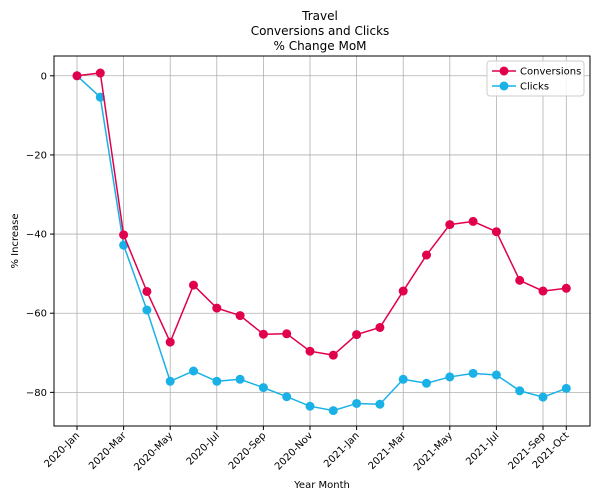 Image resolution: width=600 pixels, height=500 pixels. I want to click on y-tick-label: −60, so click(36, 314).